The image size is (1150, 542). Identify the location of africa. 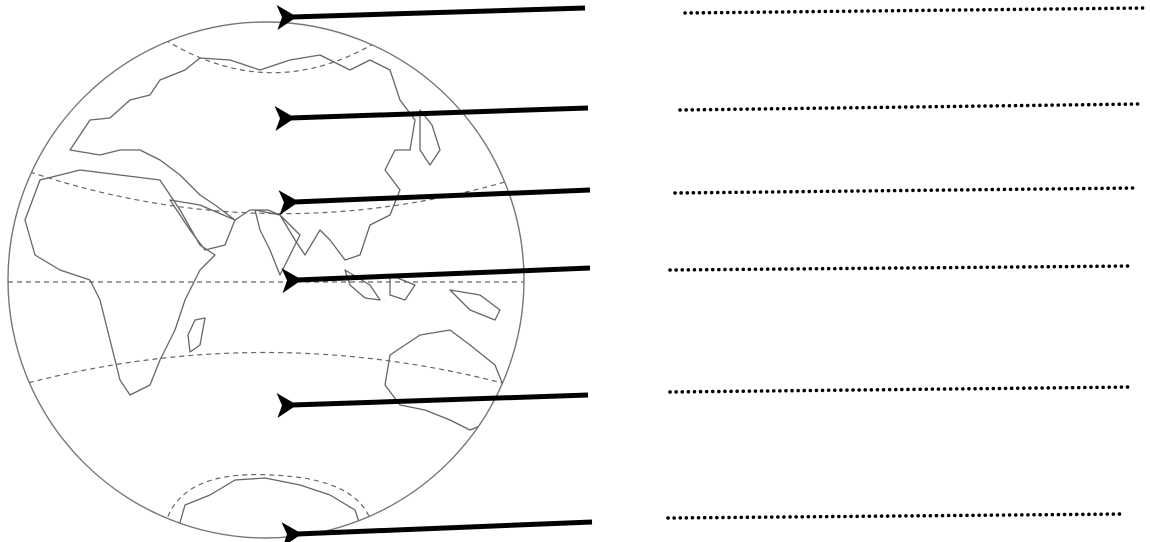
(120, 282).